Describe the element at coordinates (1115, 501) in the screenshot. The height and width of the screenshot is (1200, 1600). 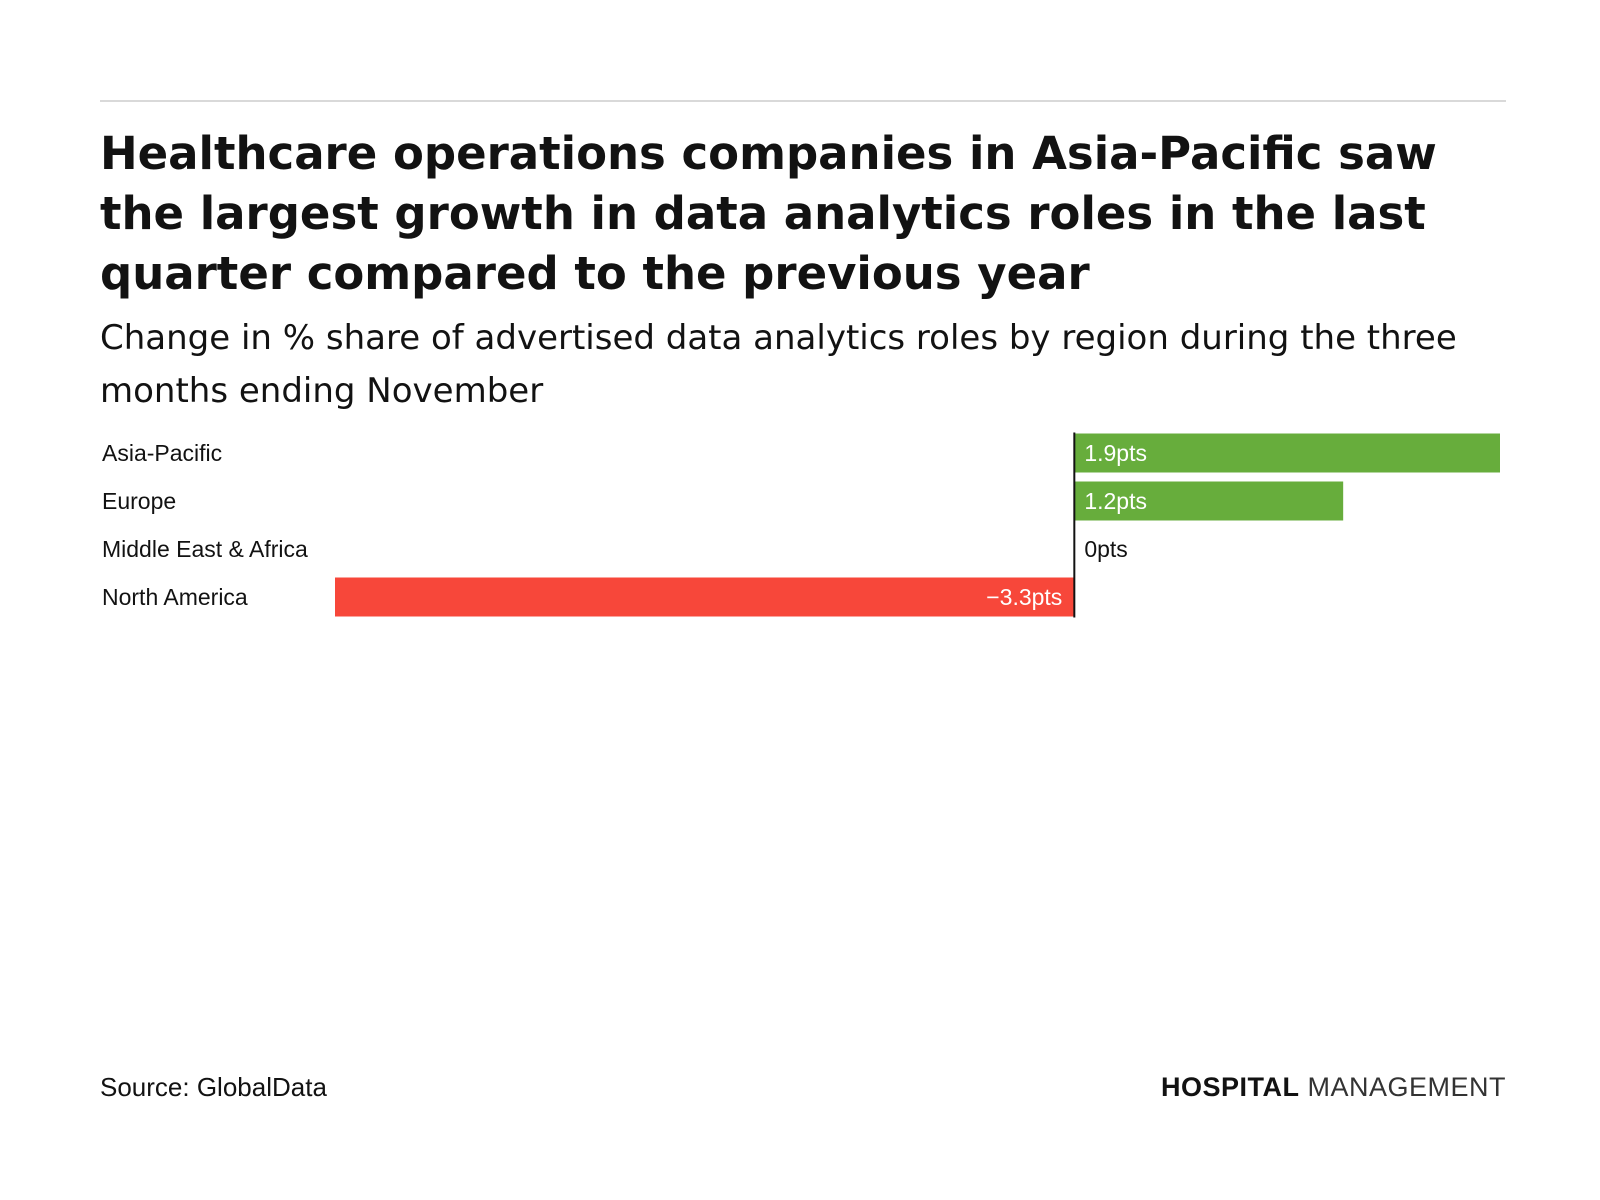
I see `data-label: 1.2pts` at that location.